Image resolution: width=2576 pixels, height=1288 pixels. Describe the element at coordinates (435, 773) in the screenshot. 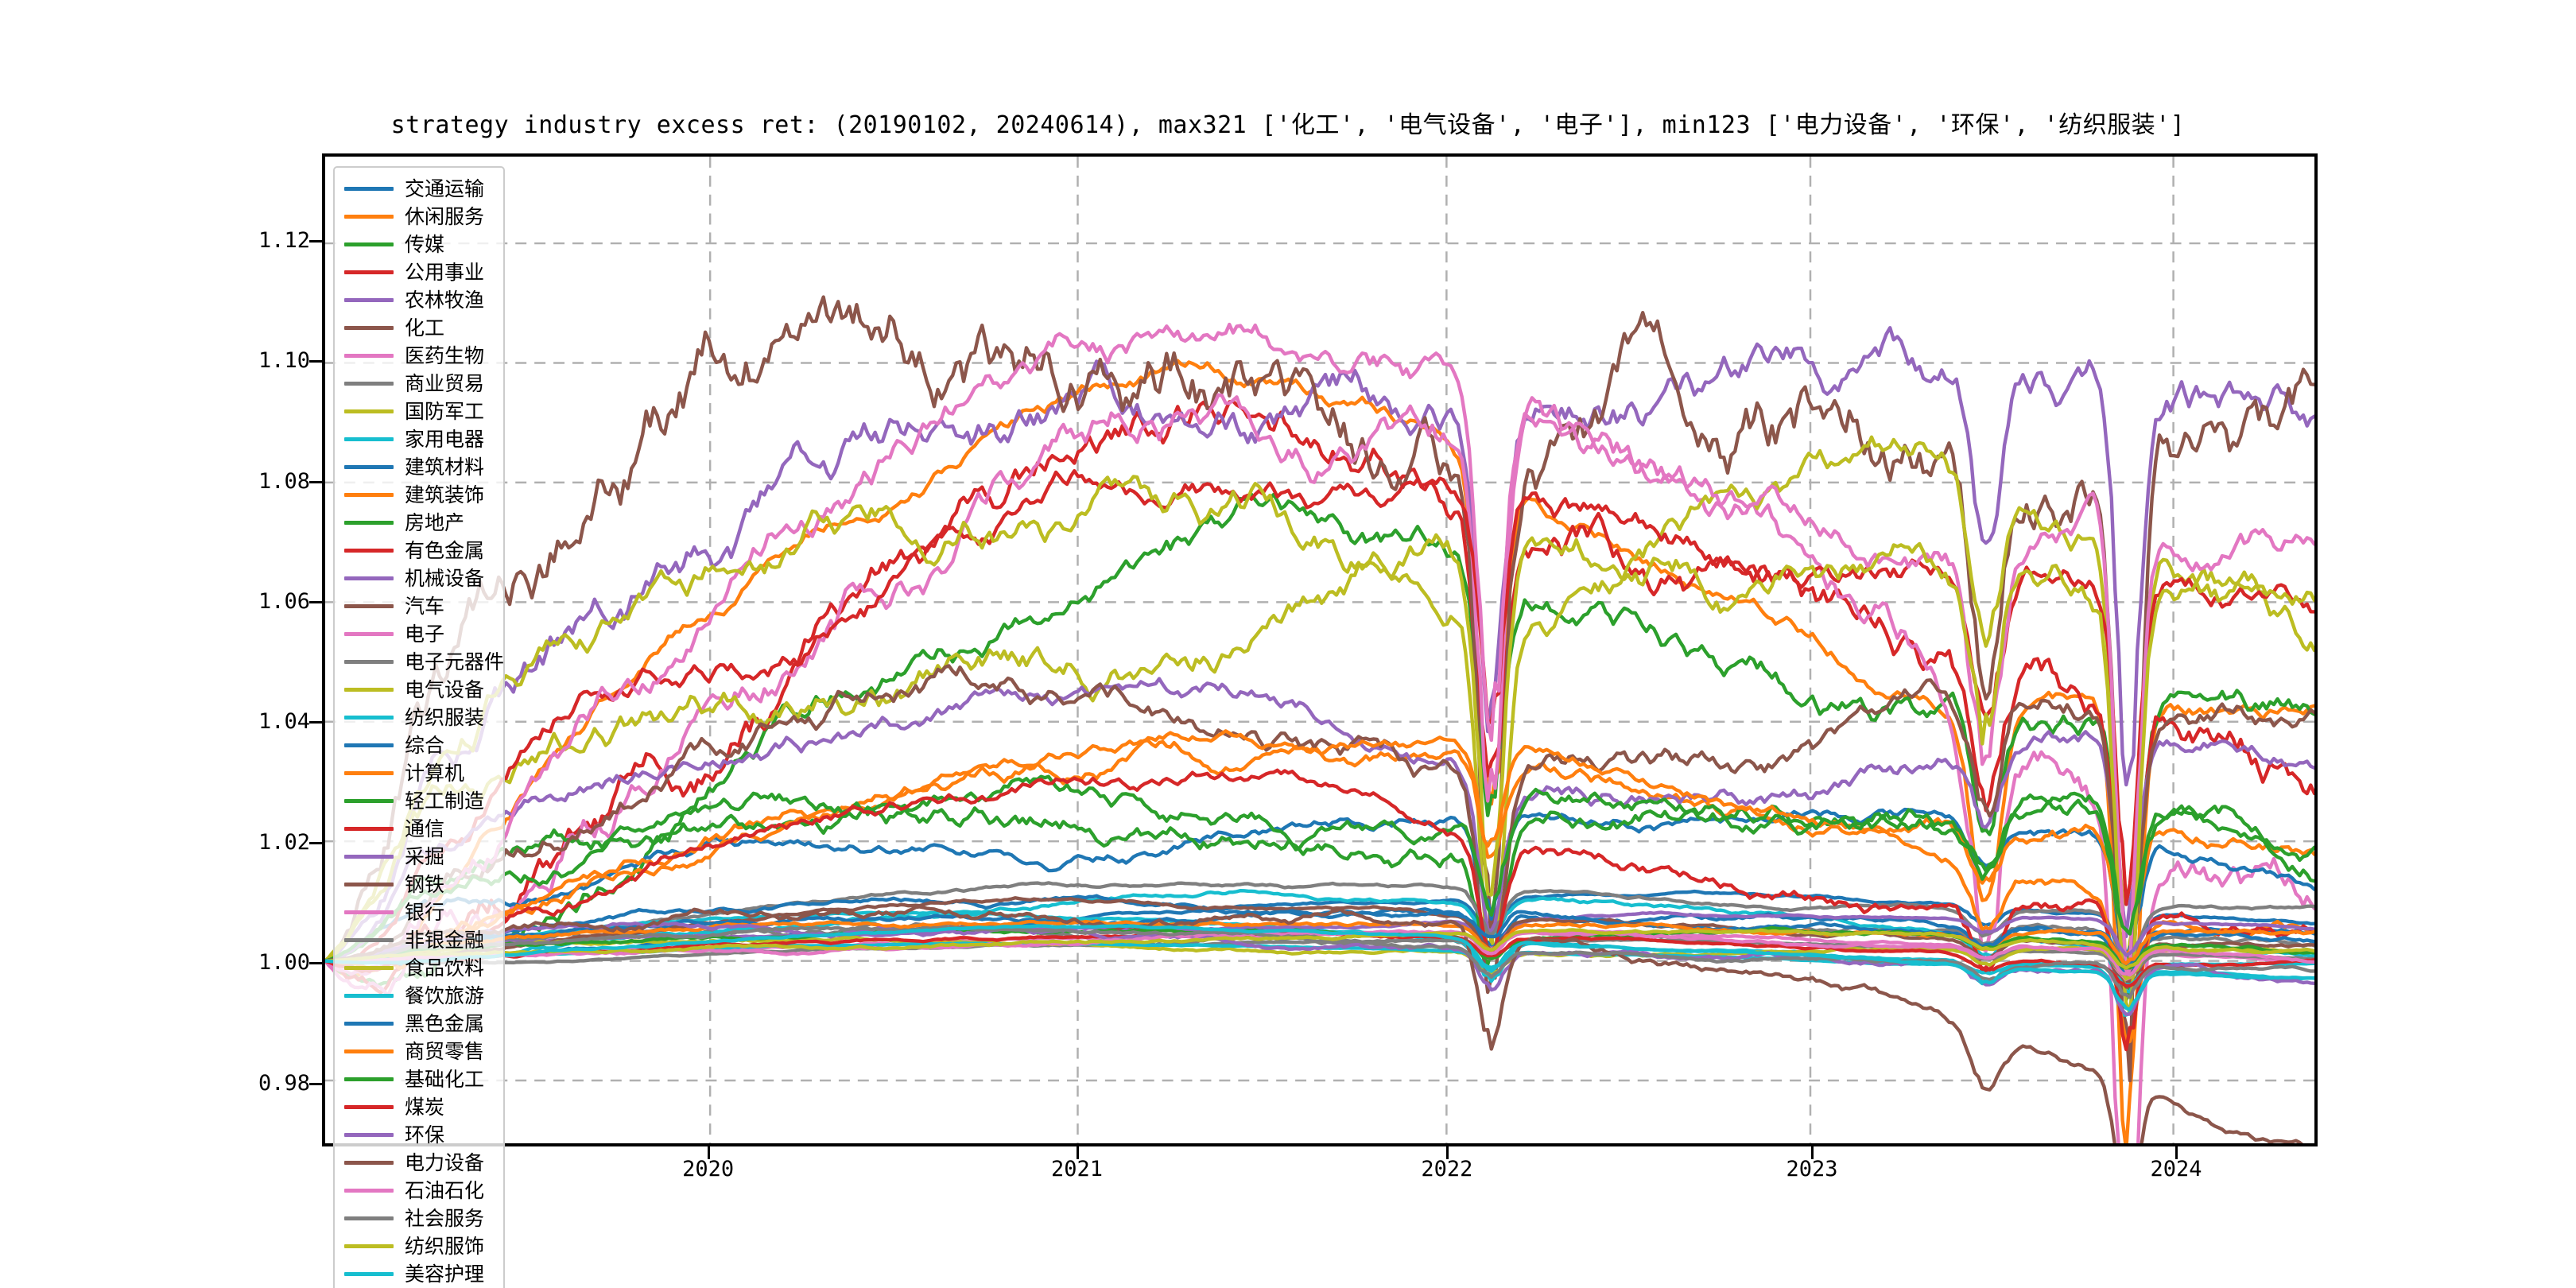

I see `legend-item-label: 计算机` at that location.